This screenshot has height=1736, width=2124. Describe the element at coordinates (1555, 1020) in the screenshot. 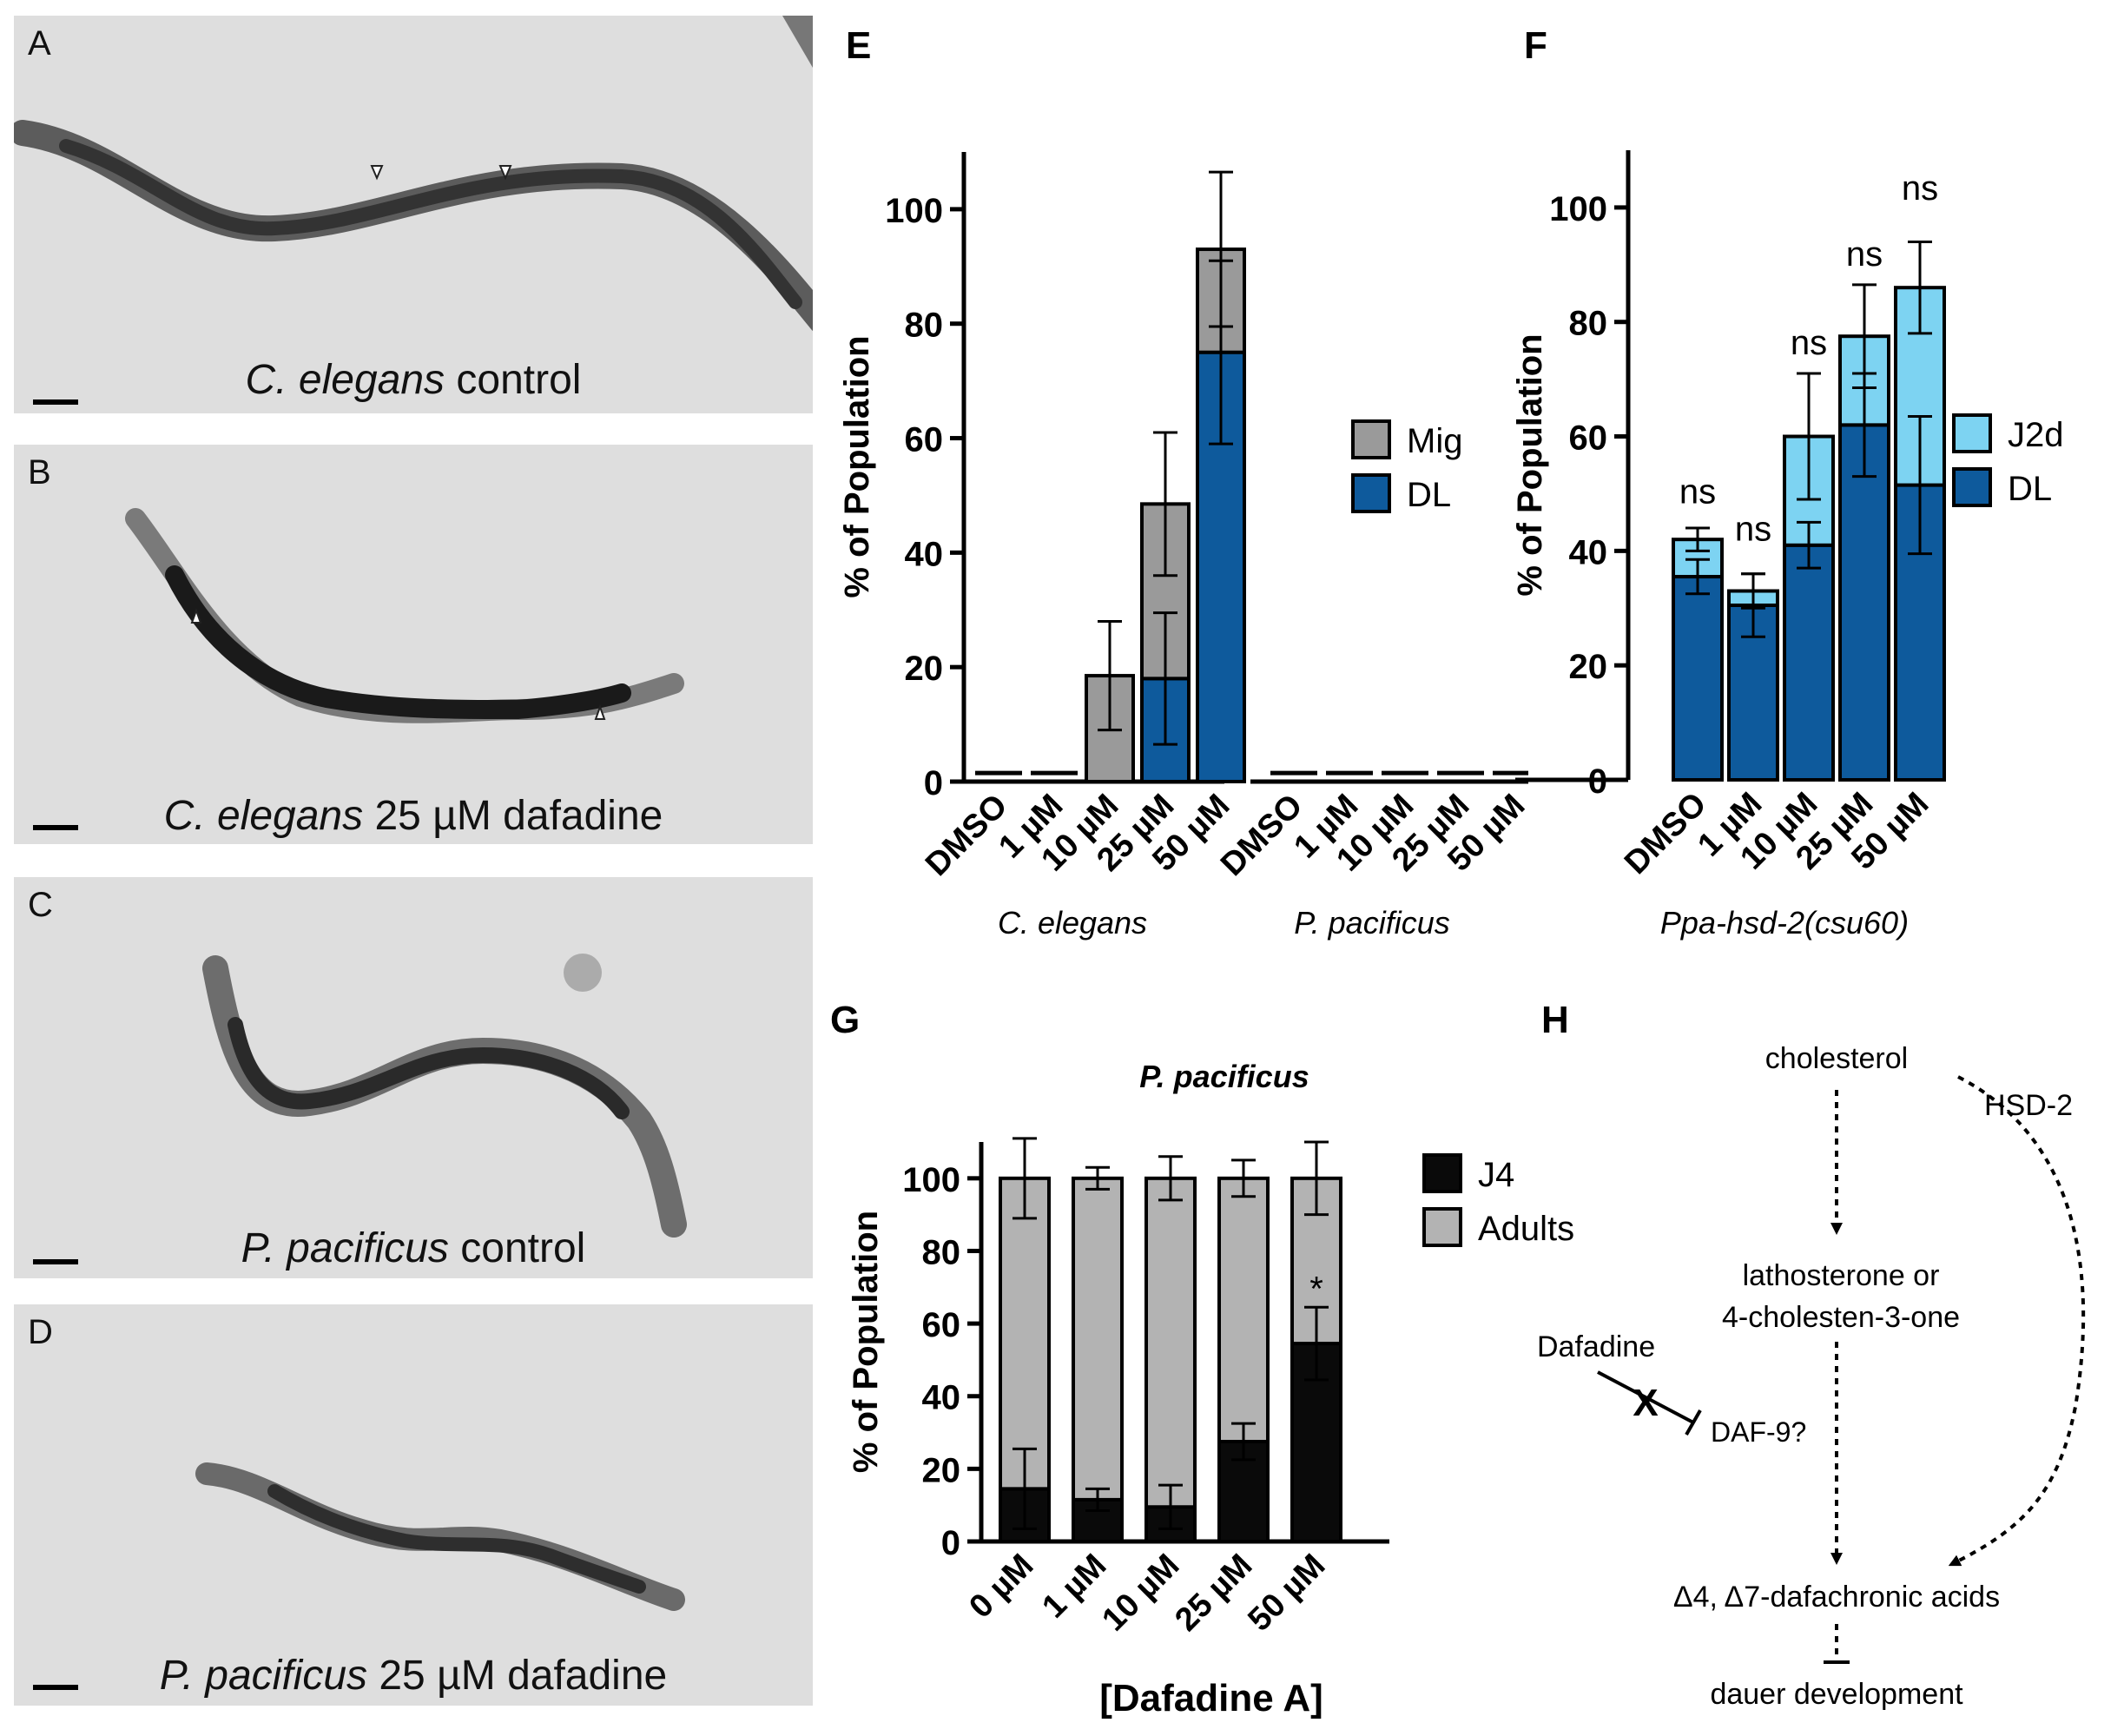

I see `panel-letter-h: H` at that location.